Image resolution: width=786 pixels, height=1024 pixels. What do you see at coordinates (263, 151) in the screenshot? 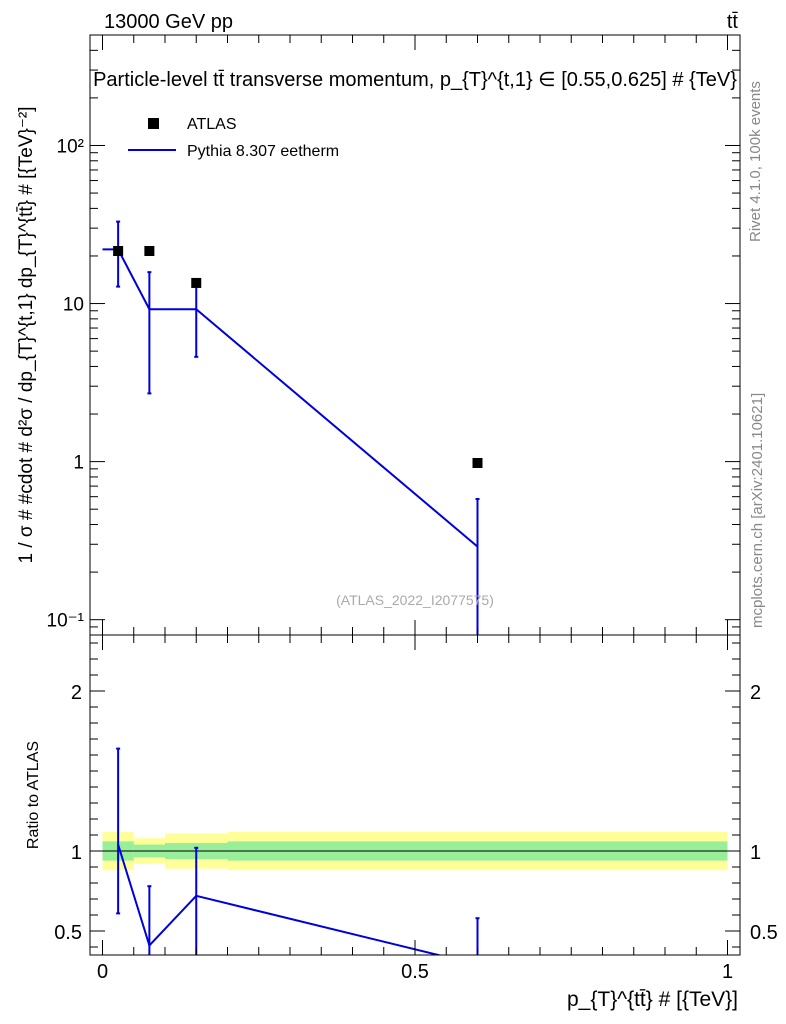
I see `legend-pythia-label: Pythia 8.307 eetherm` at bounding box center [263, 151].